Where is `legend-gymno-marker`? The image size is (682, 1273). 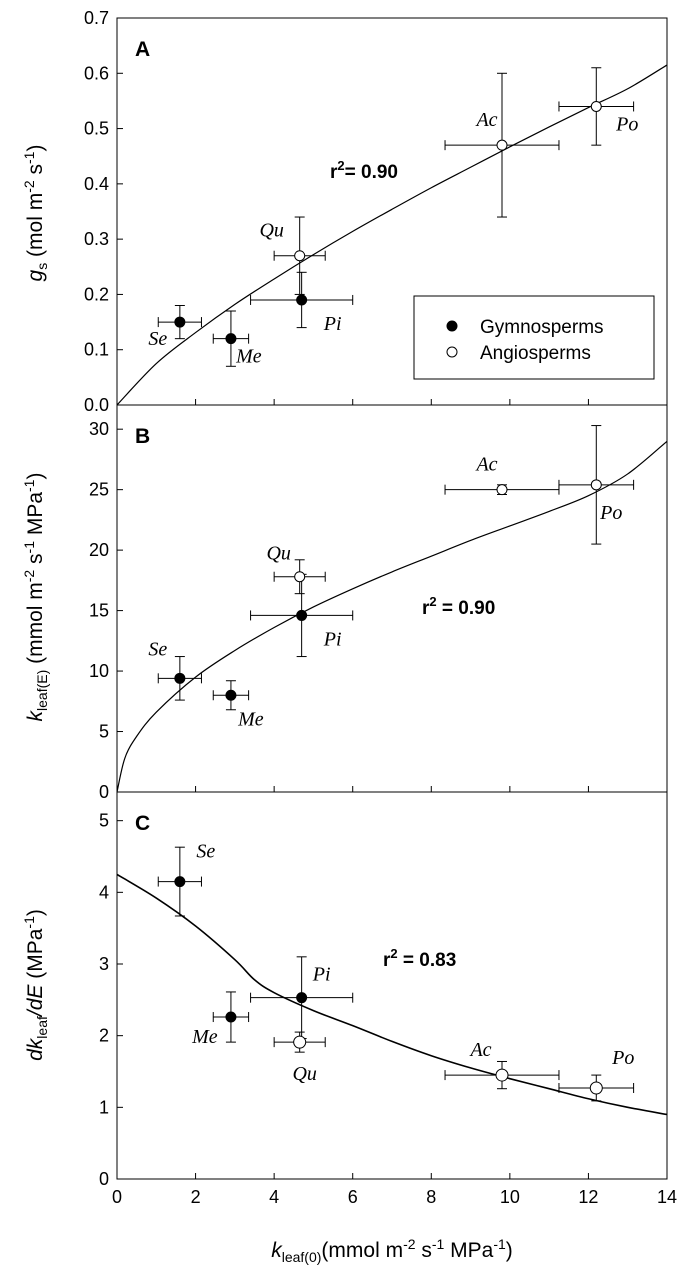 legend-gymno-marker is located at coordinates (452, 326).